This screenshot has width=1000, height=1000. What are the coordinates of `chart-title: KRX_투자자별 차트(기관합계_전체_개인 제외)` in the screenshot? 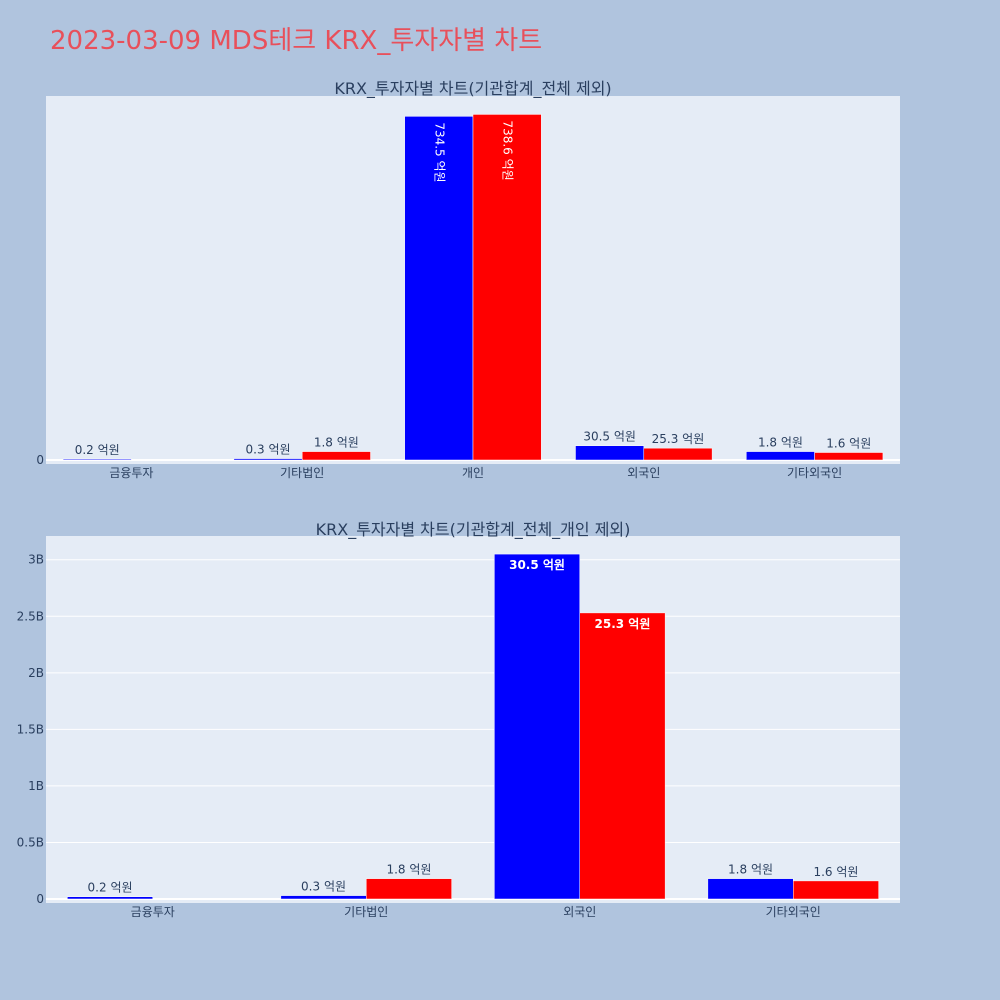 It's located at (473, 530).